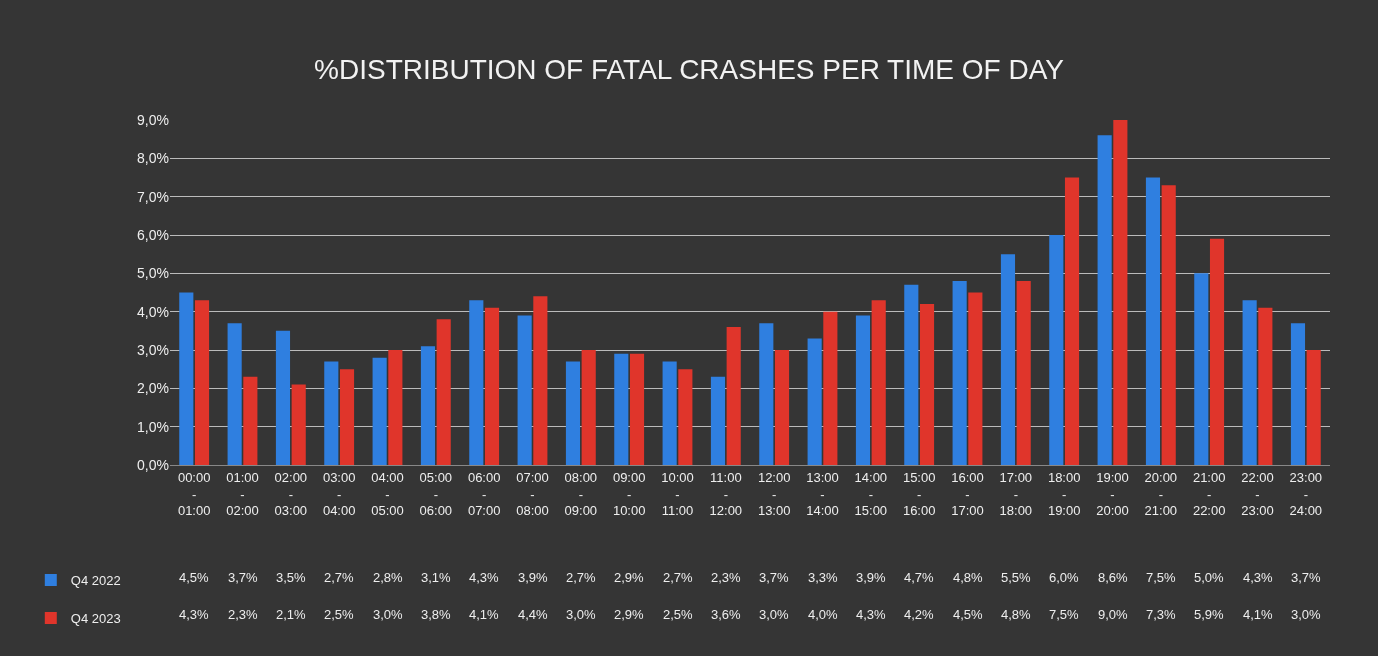  I want to click on x-tick-label: 09:00 - 10:00, so click(629, 494).